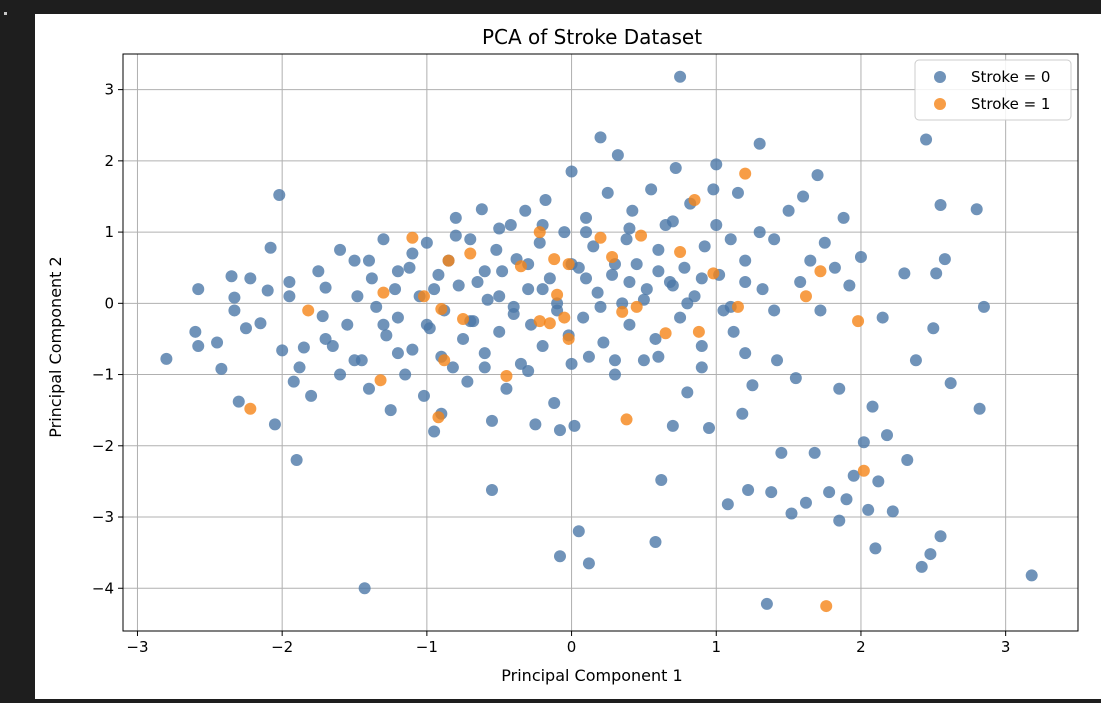 The image size is (1101, 703). I want to click on legend-box, so click(993, 90).